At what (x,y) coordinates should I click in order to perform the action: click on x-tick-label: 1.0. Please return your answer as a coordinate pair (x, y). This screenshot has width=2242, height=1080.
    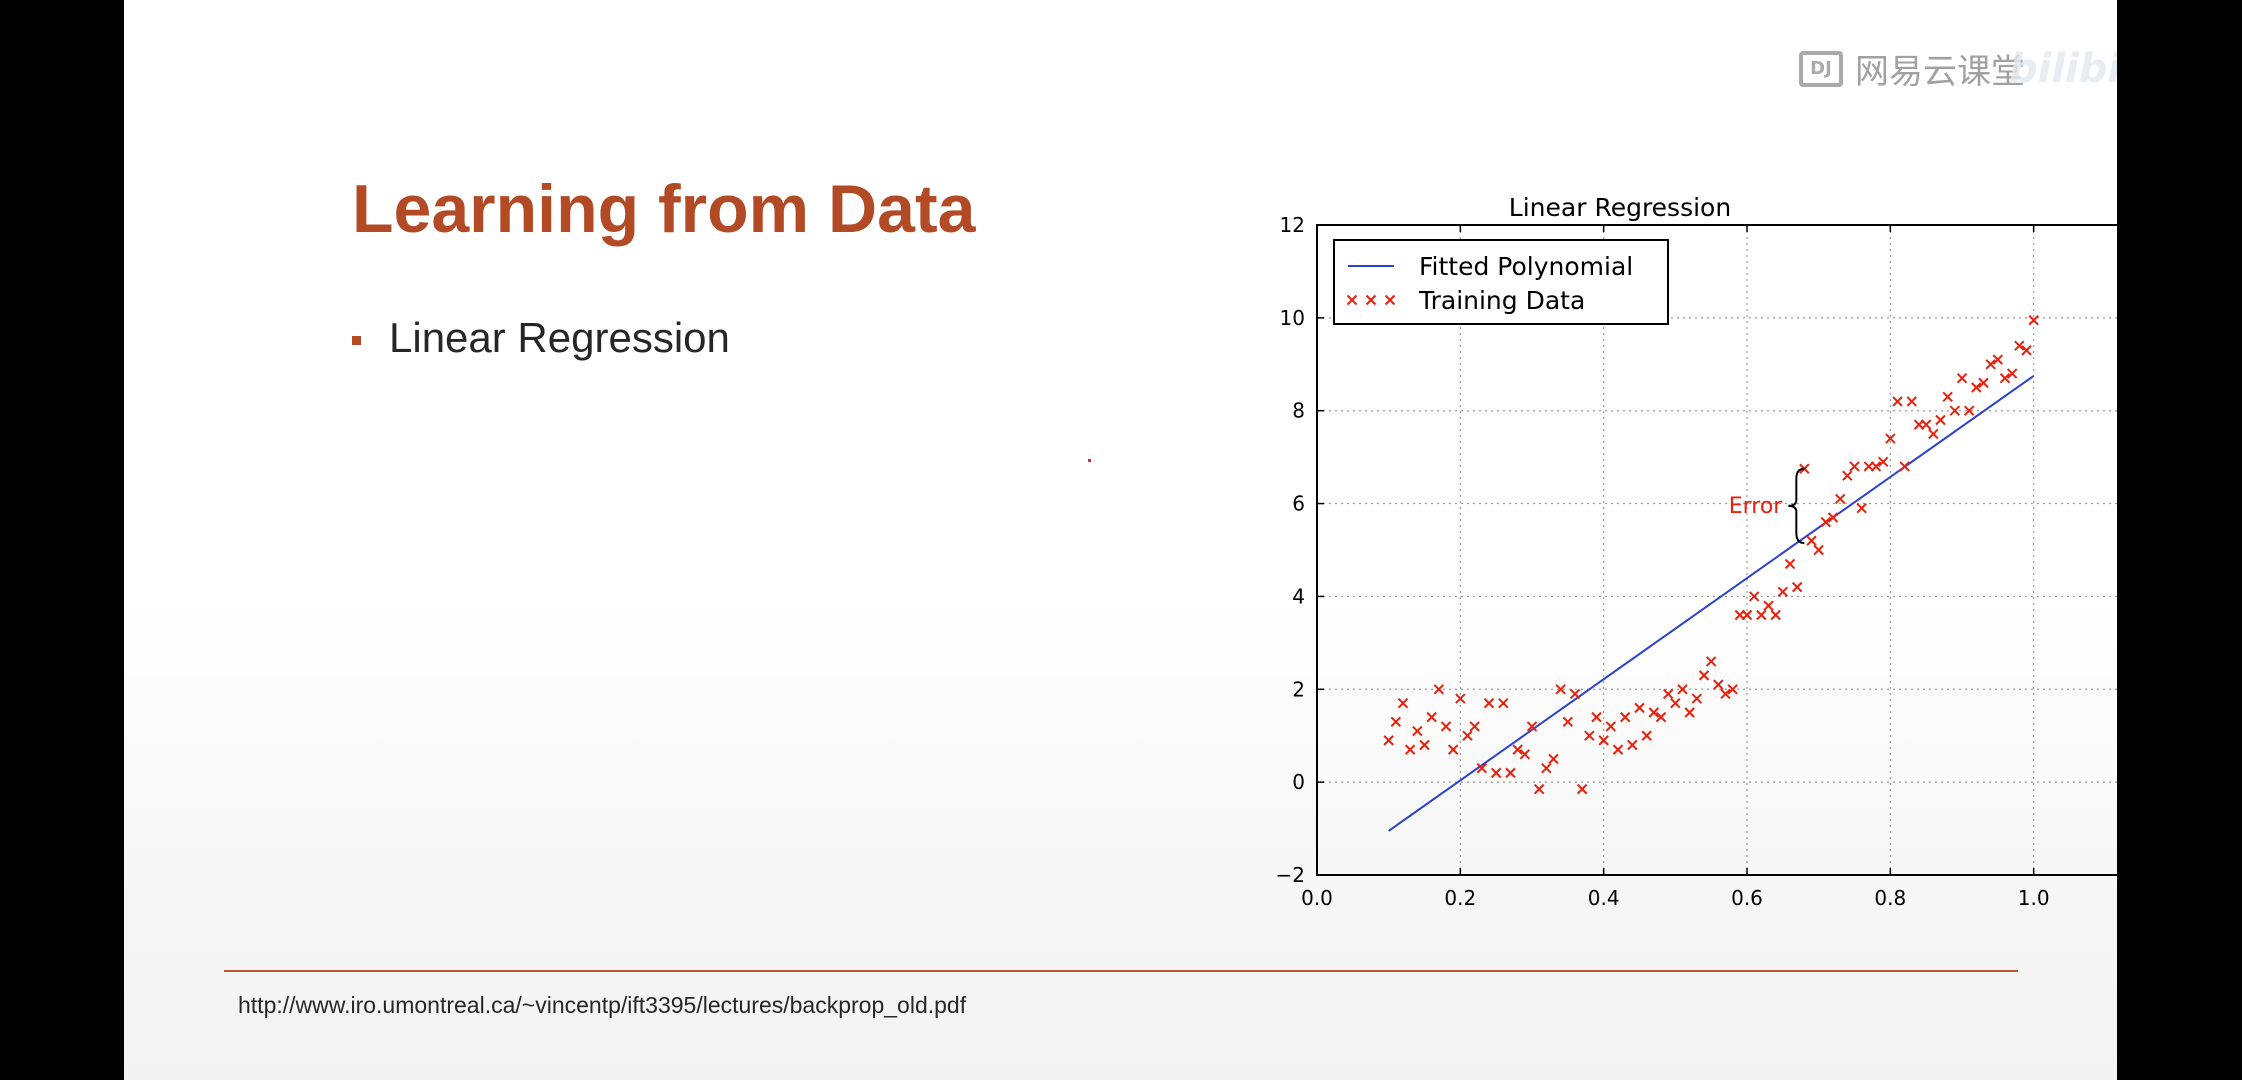
    Looking at the image, I should click on (2034, 898).